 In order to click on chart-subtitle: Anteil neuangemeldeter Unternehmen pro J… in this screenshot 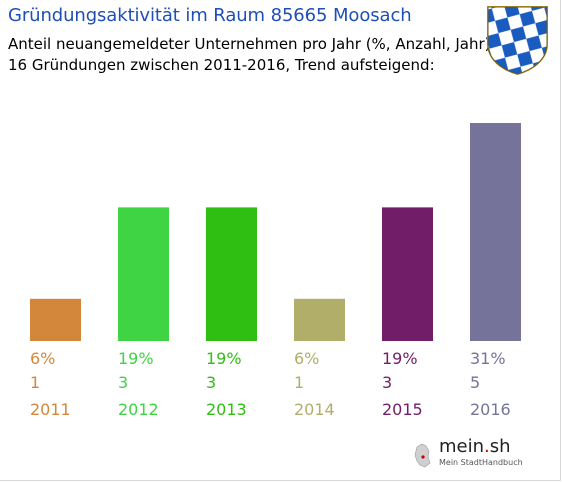, I will do `click(249, 44)`.